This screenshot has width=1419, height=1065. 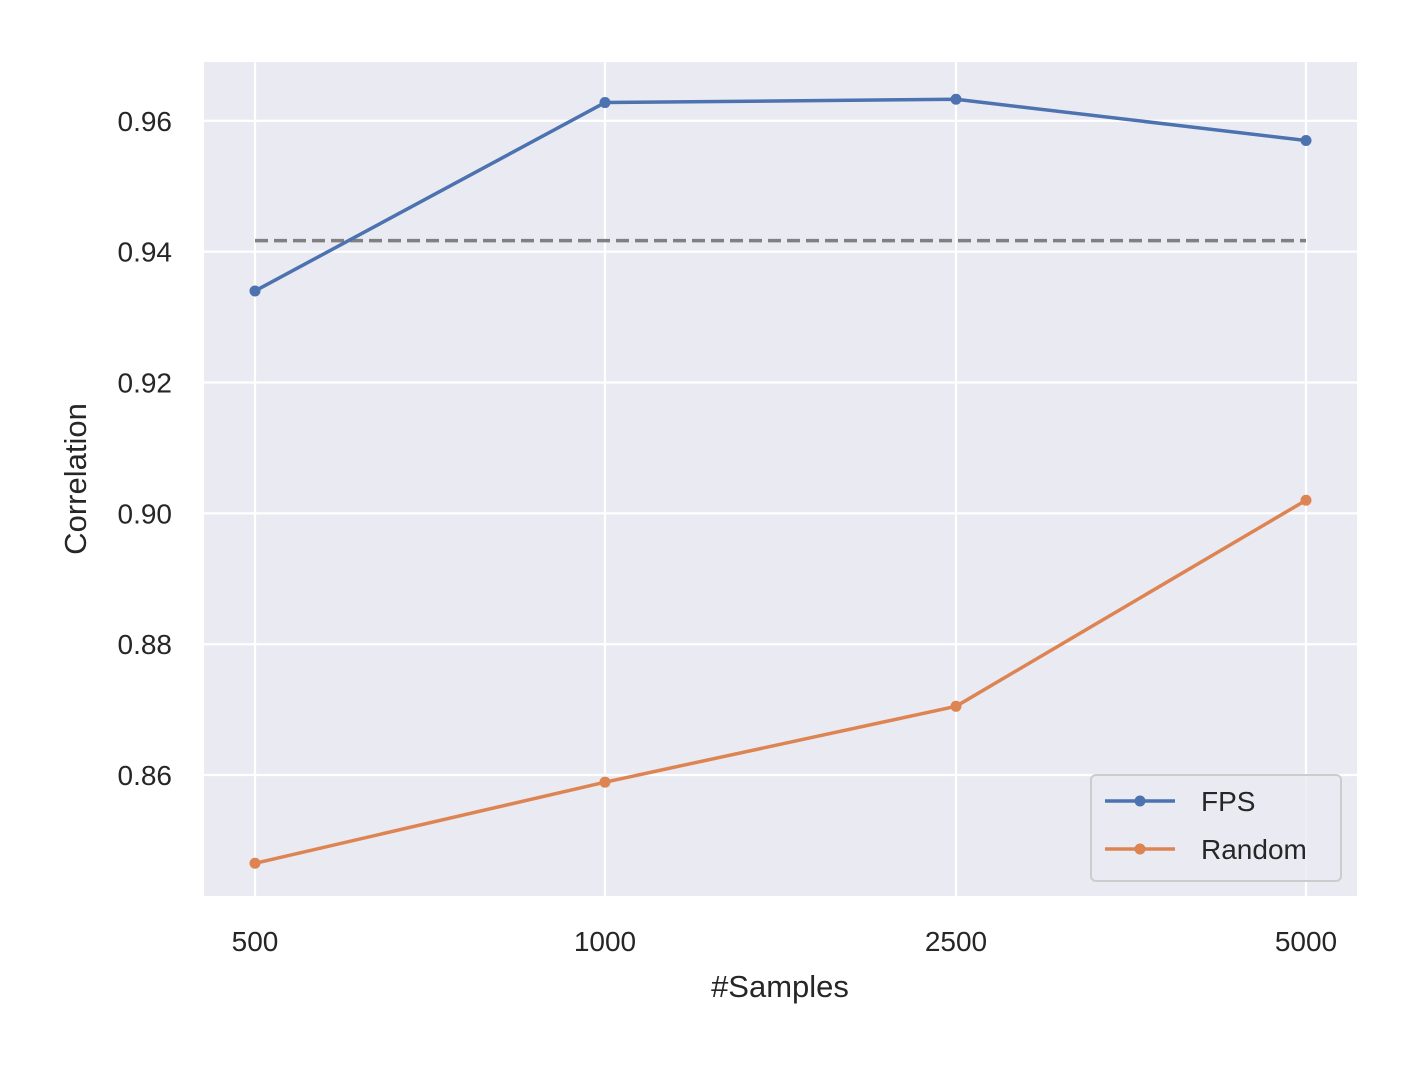 I want to click on x-tick-label: 5000, so click(x=1306, y=941).